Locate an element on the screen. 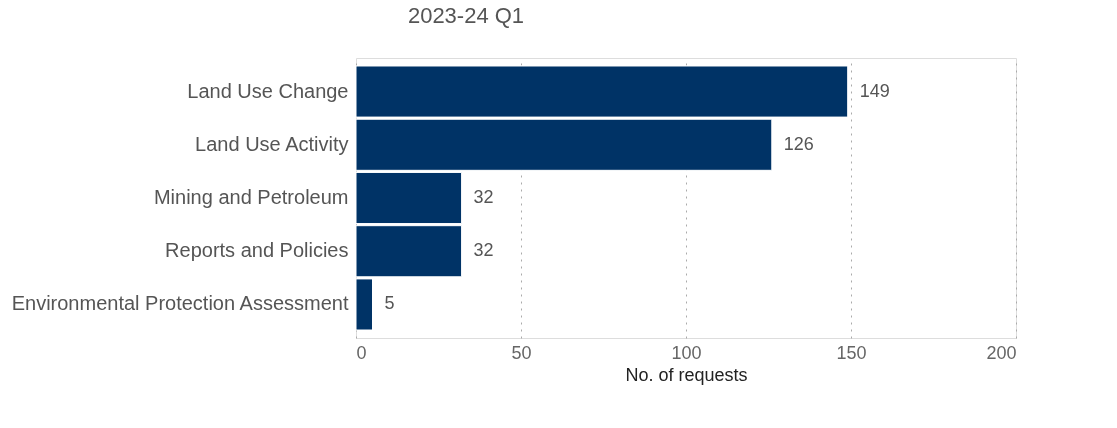  y-tick-label: Mining and Petroleum is located at coordinates (251, 197).